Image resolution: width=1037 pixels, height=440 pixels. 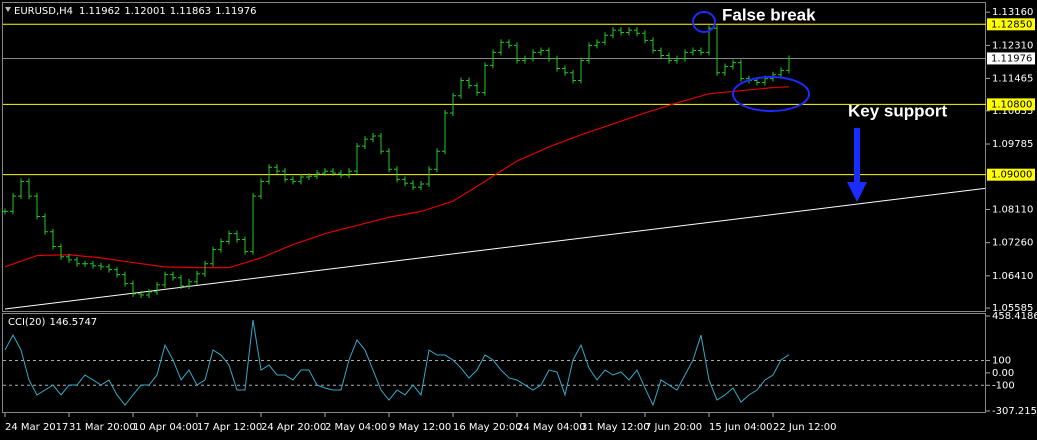 I want to click on y-tick-label: 1.12310, so click(x=1012, y=45).